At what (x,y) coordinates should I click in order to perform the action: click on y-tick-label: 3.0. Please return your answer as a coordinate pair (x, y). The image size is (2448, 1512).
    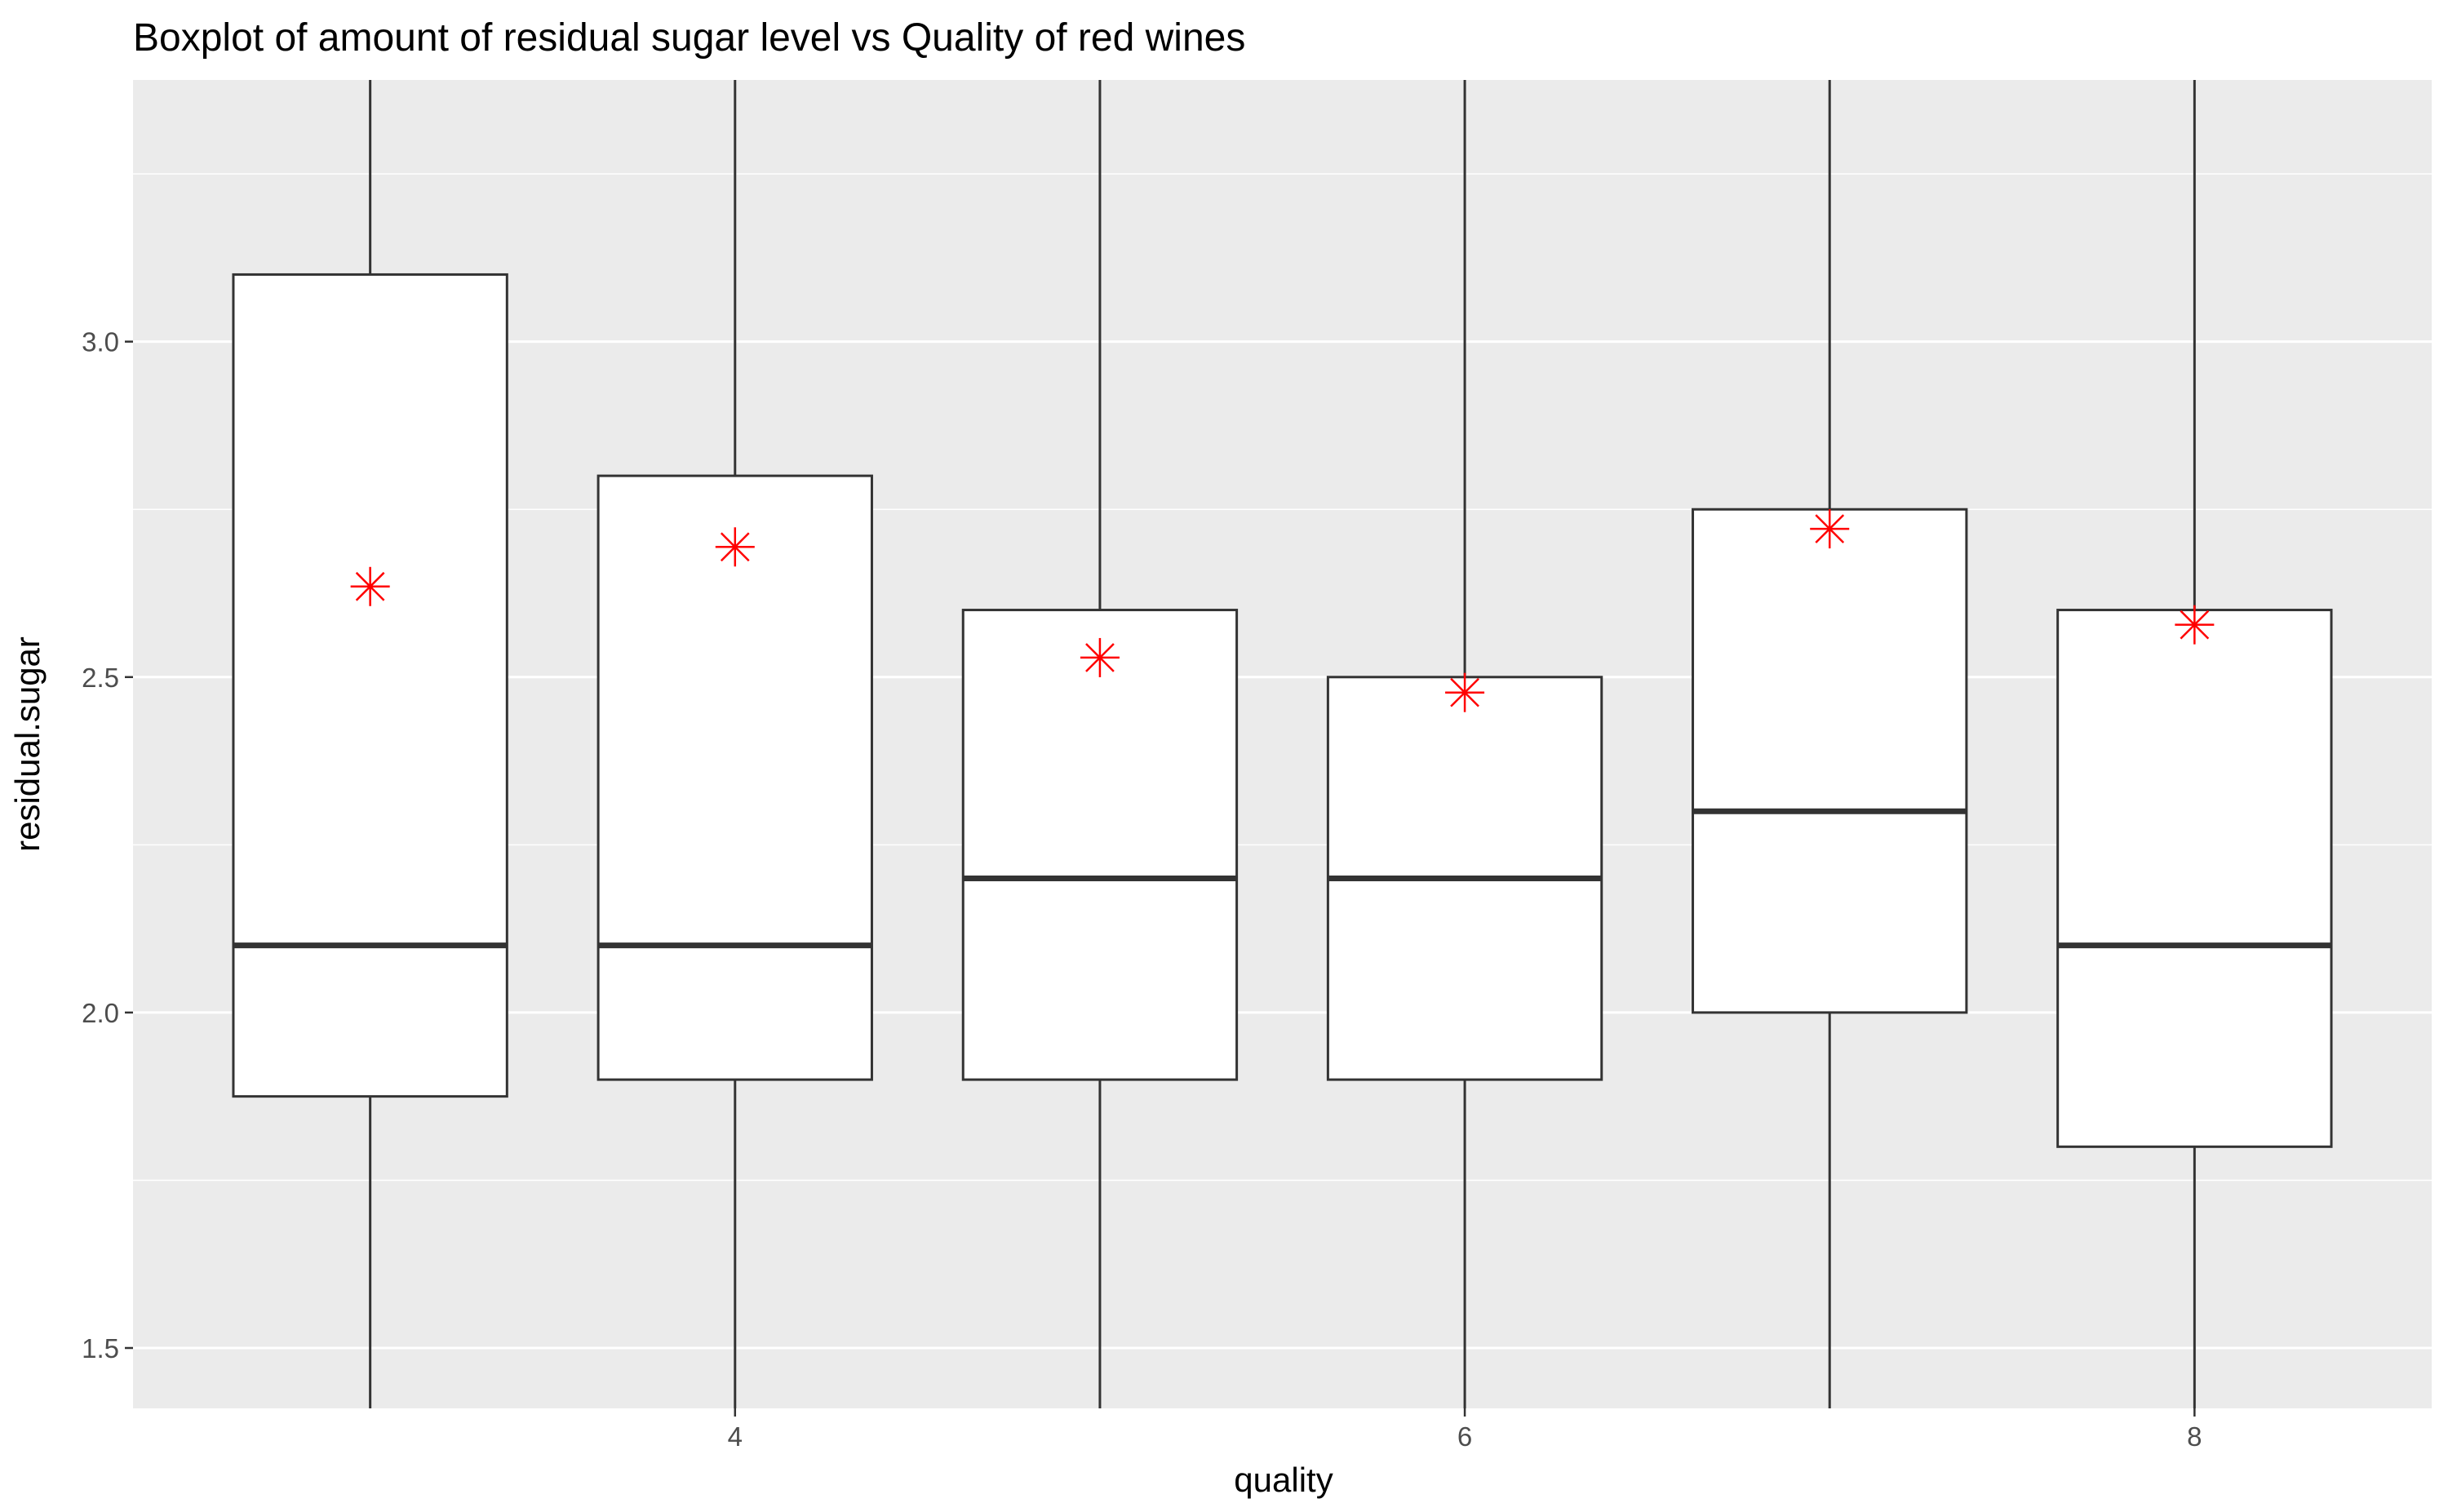
    Looking at the image, I should click on (100, 342).